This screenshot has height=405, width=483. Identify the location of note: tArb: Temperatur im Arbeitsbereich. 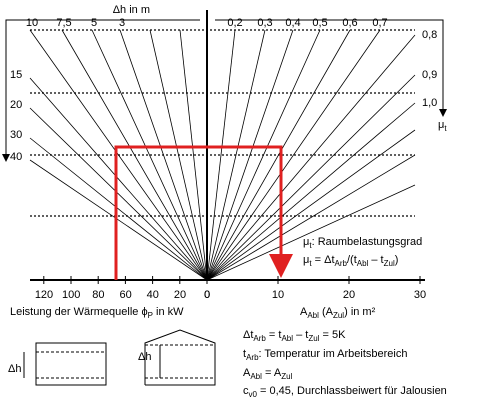
(325, 355).